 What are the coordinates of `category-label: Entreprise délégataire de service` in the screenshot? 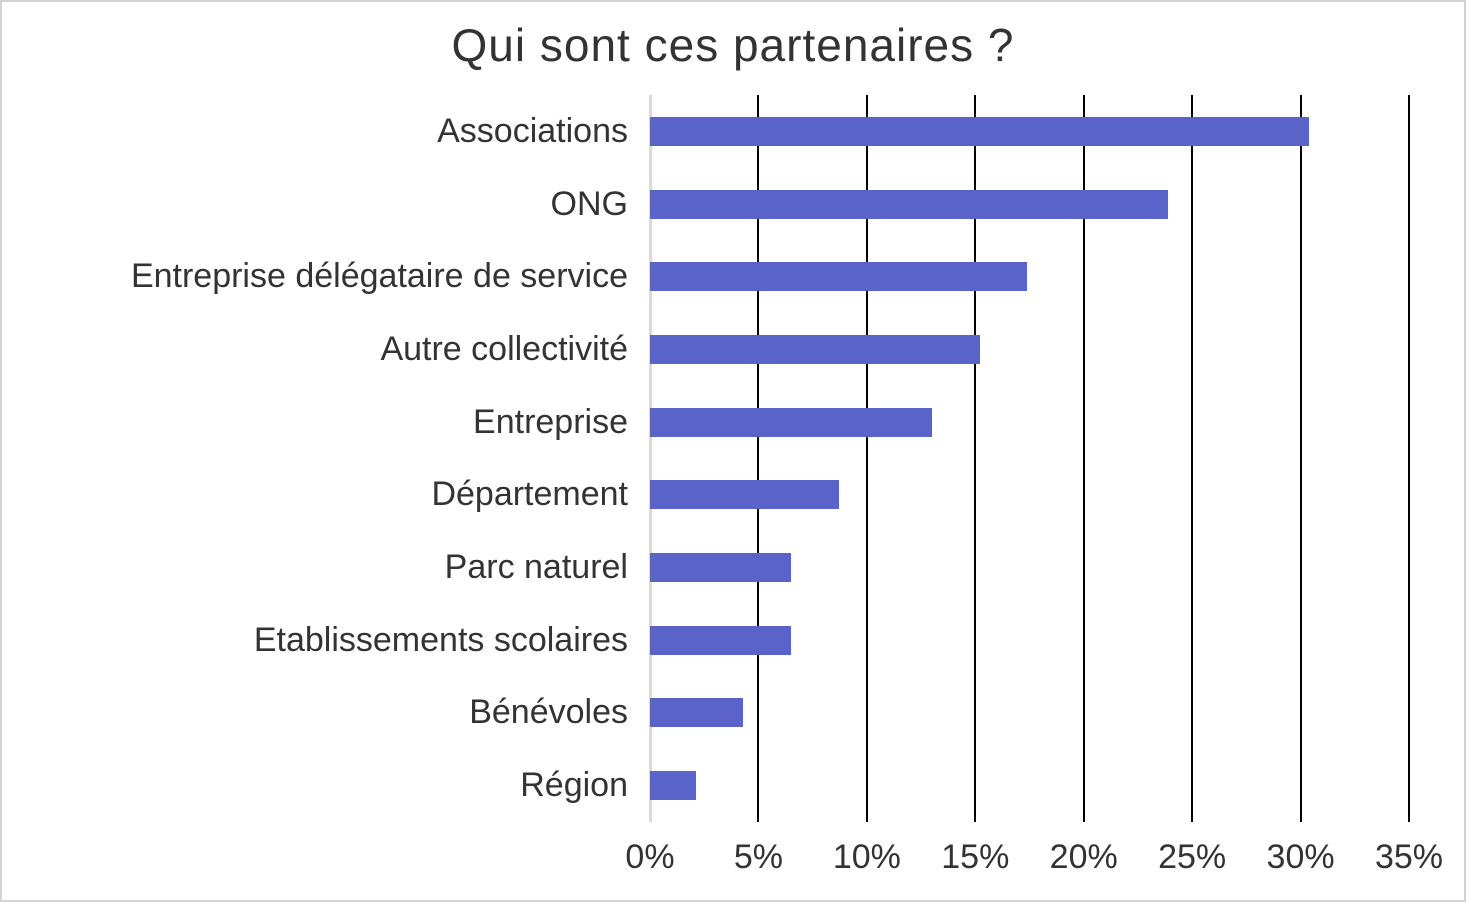 It's located at (379, 276).